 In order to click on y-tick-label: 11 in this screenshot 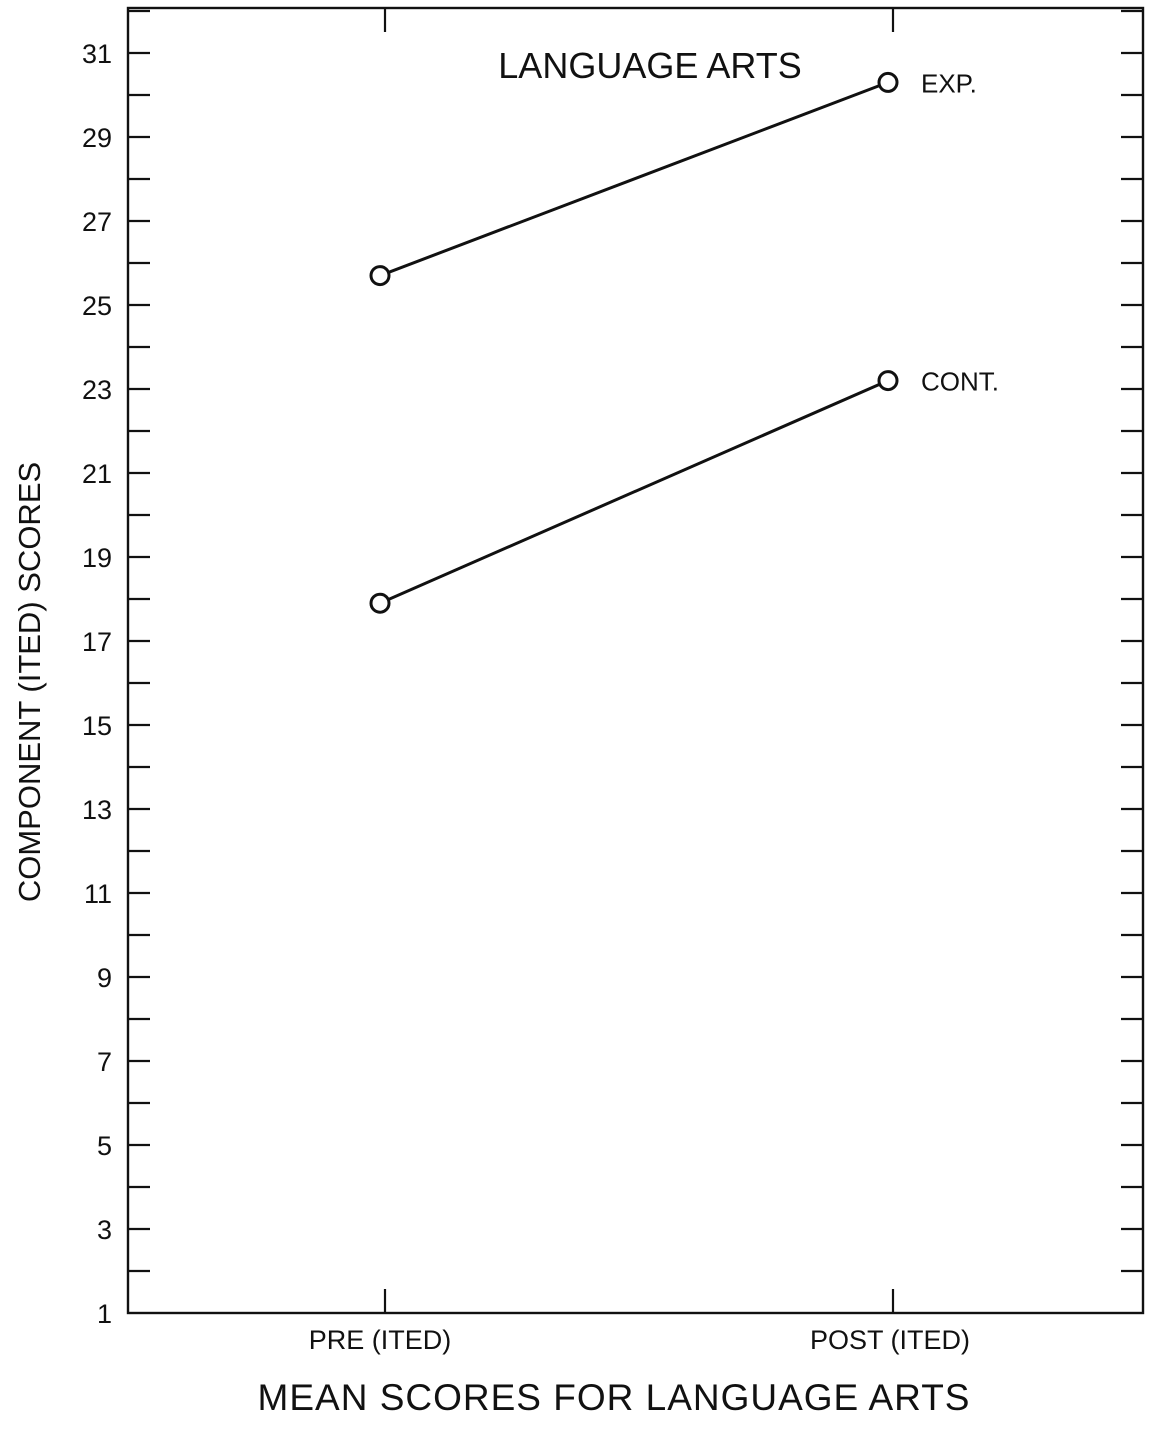, I will do `click(98, 894)`.